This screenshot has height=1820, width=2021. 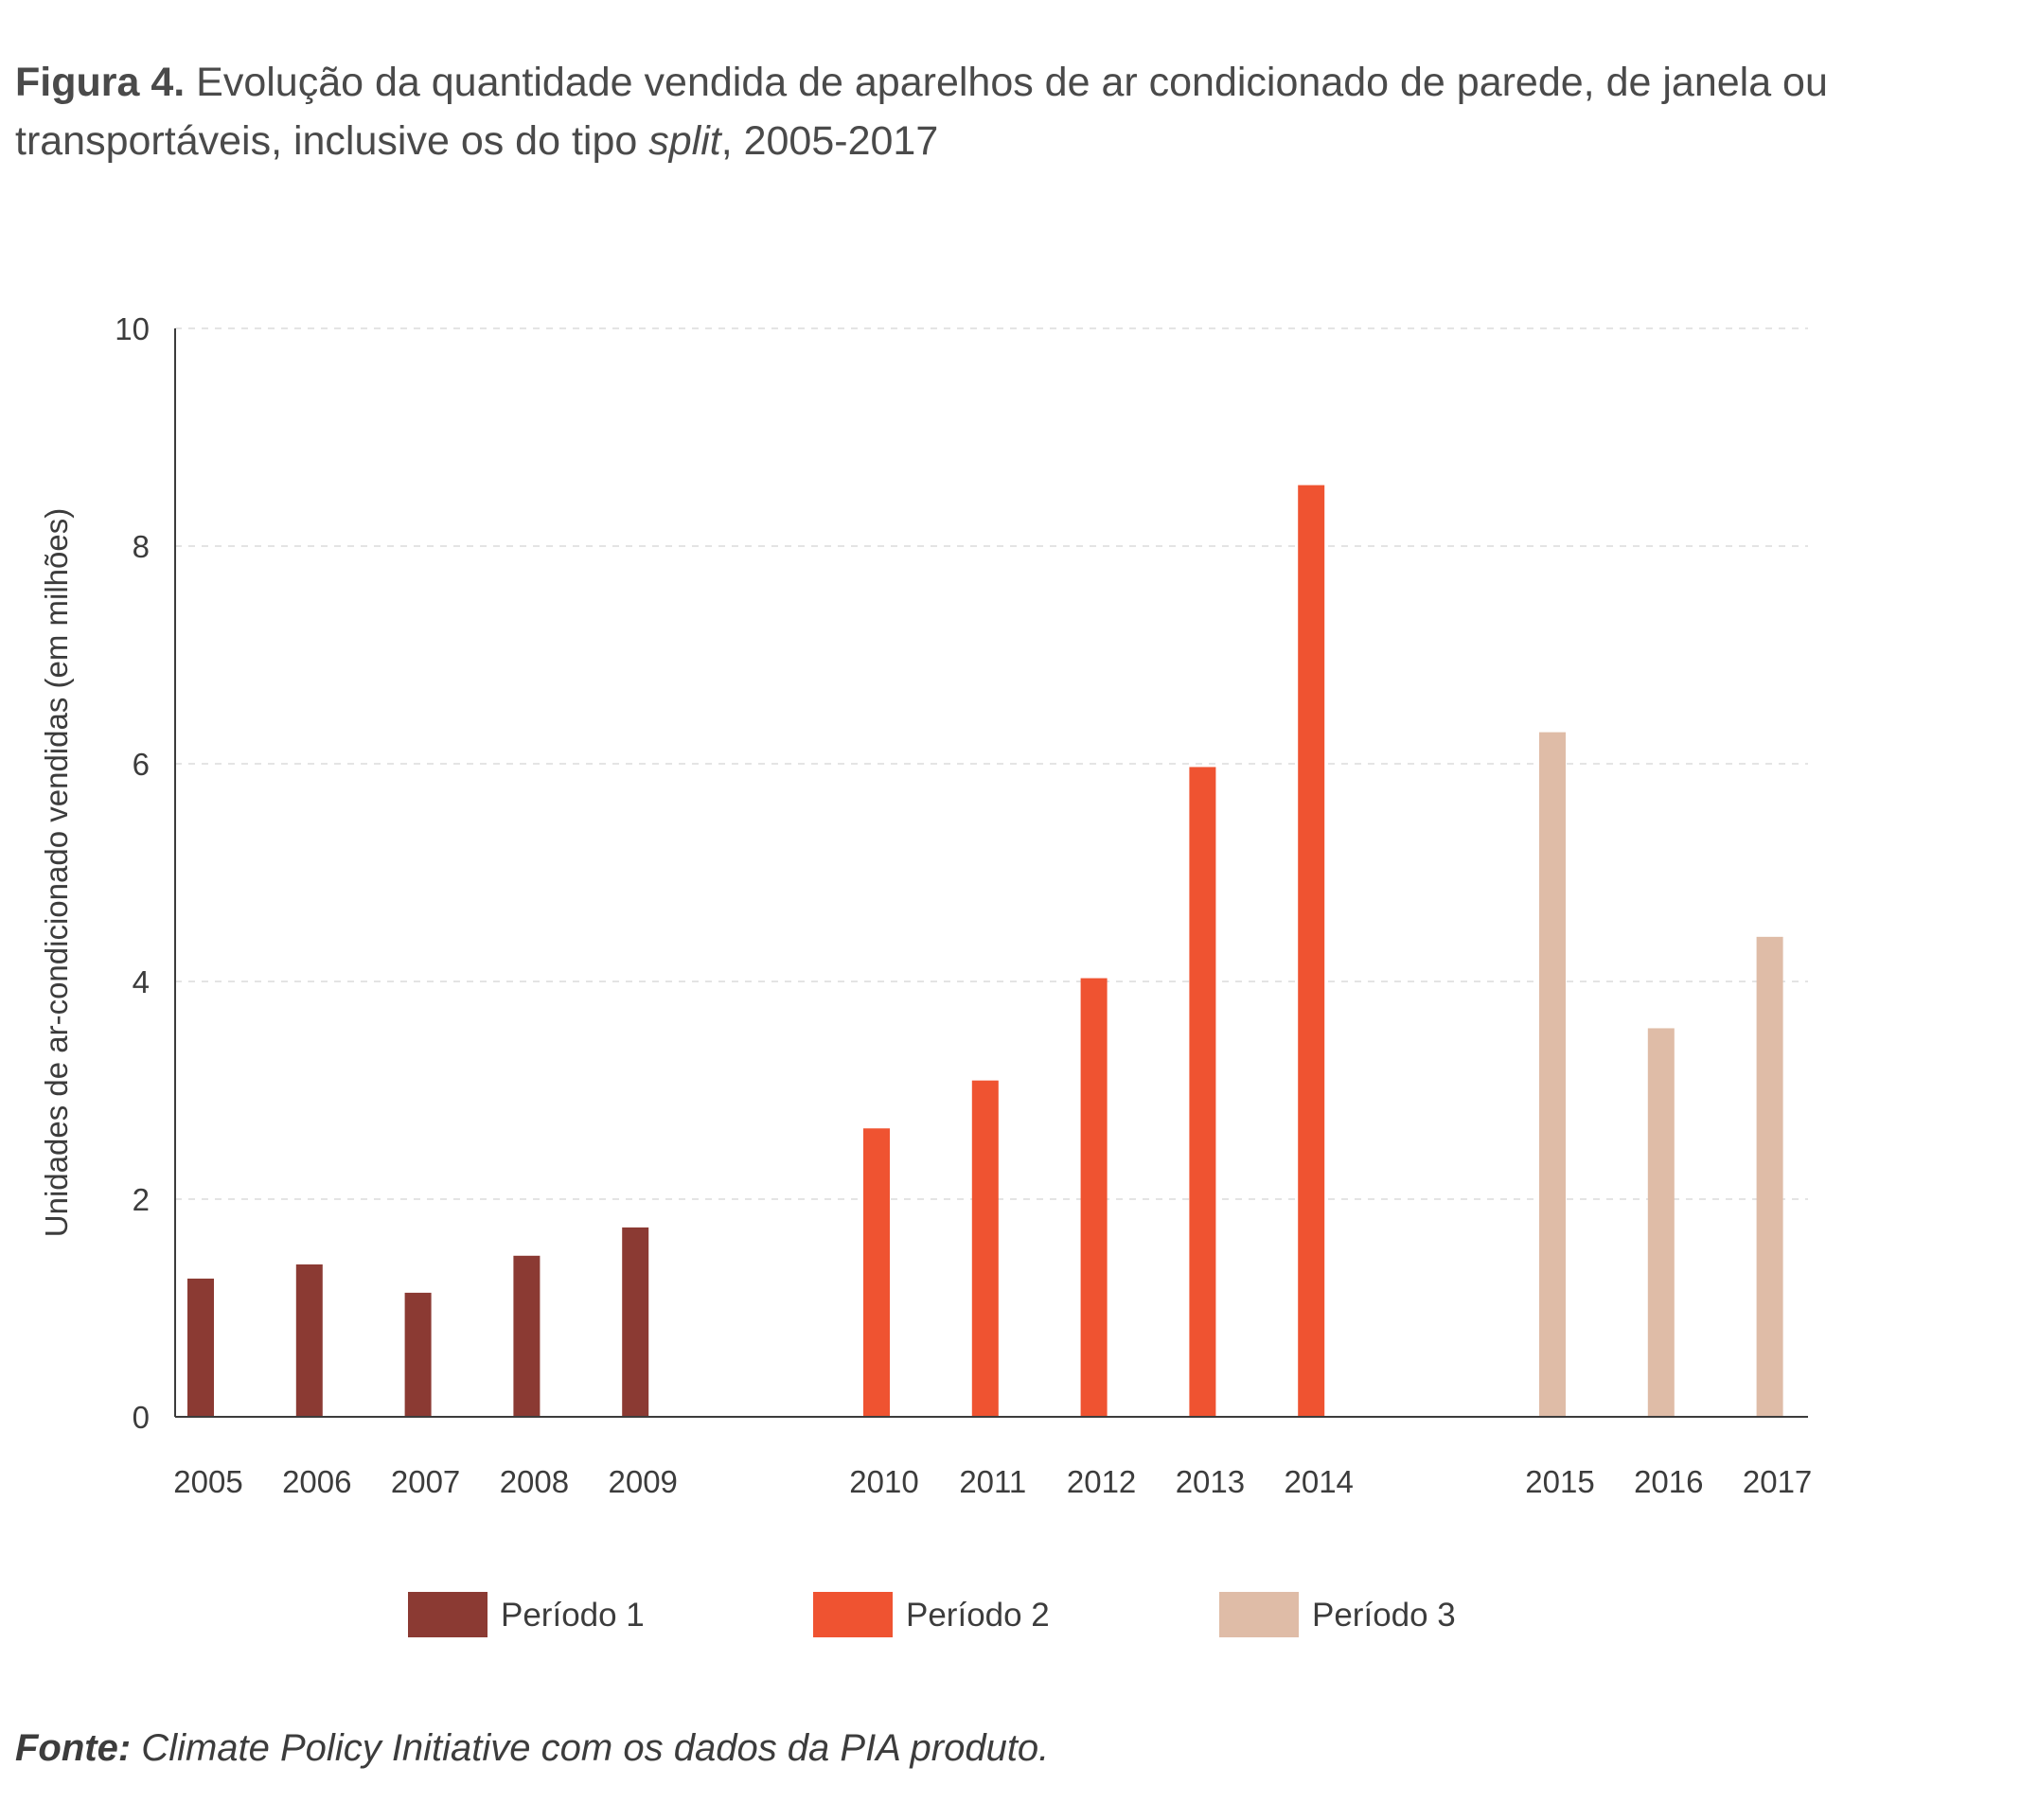 I want to click on bar-2008, so click(x=527, y=1336).